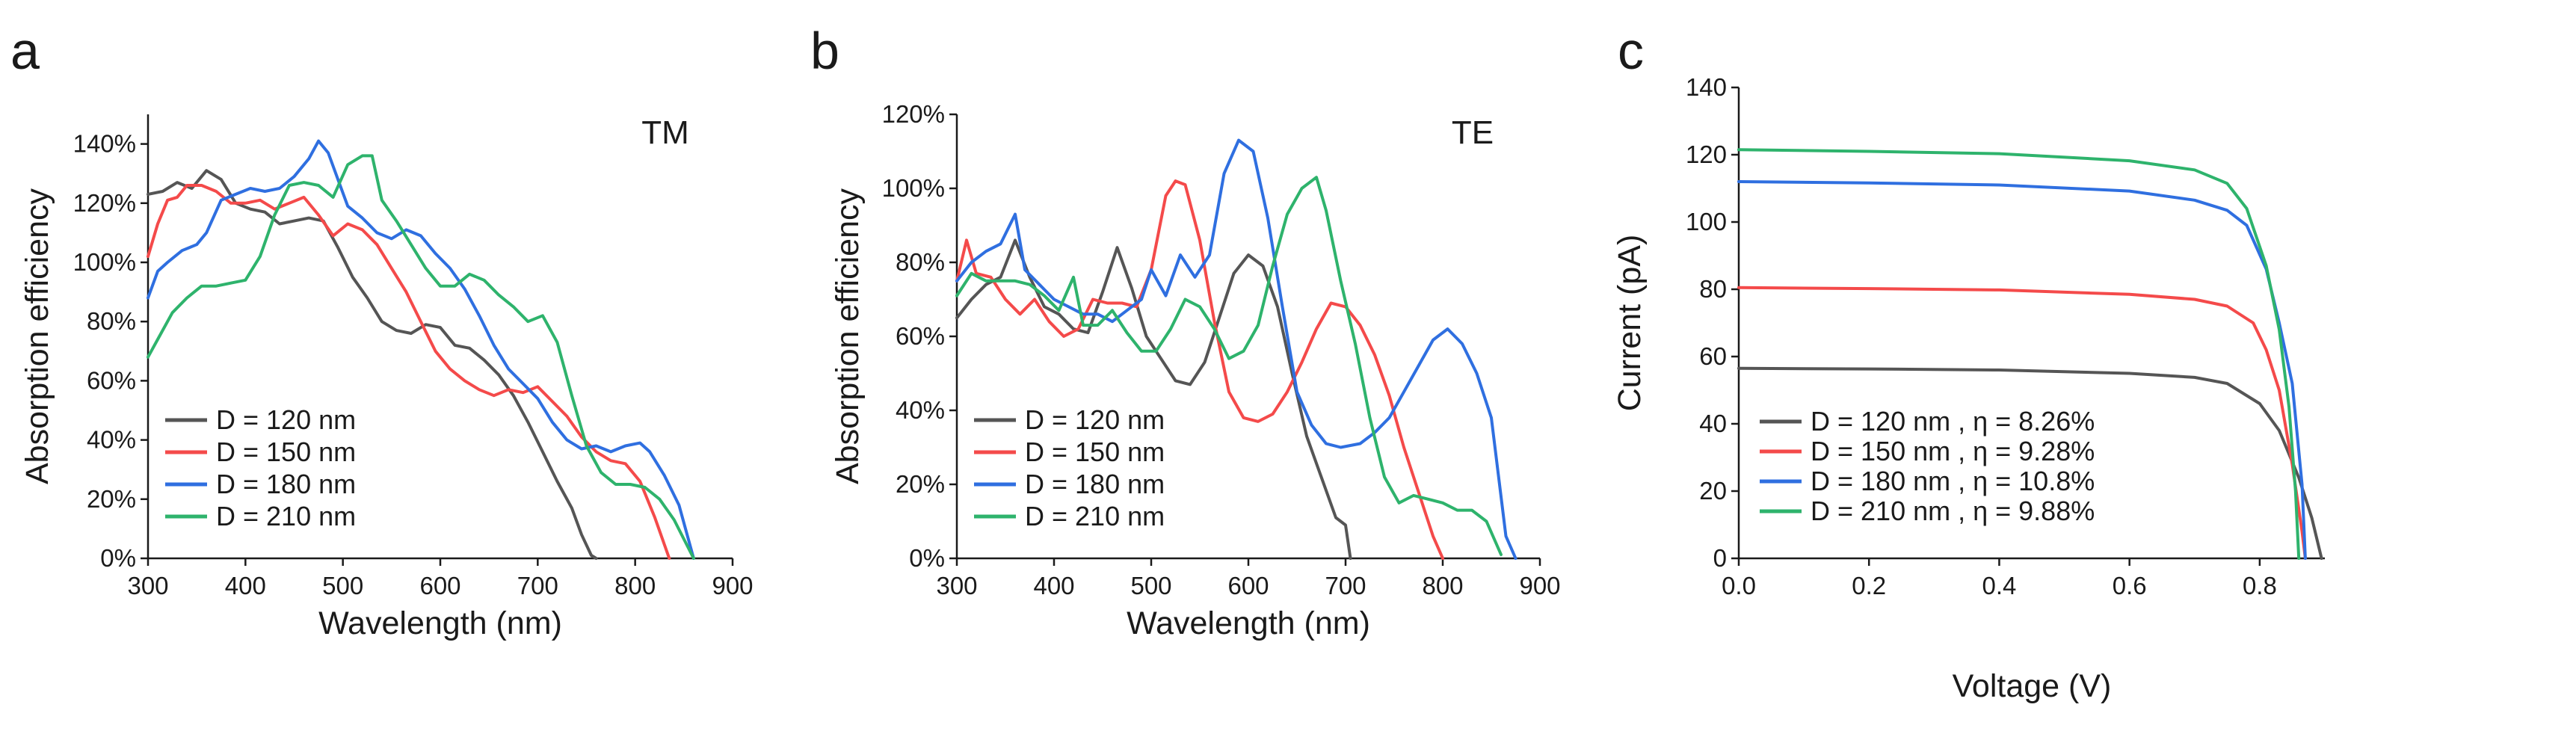 Image resolution: width=2576 pixels, height=734 pixels. I want to click on polarization-label: TM, so click(665, 133).